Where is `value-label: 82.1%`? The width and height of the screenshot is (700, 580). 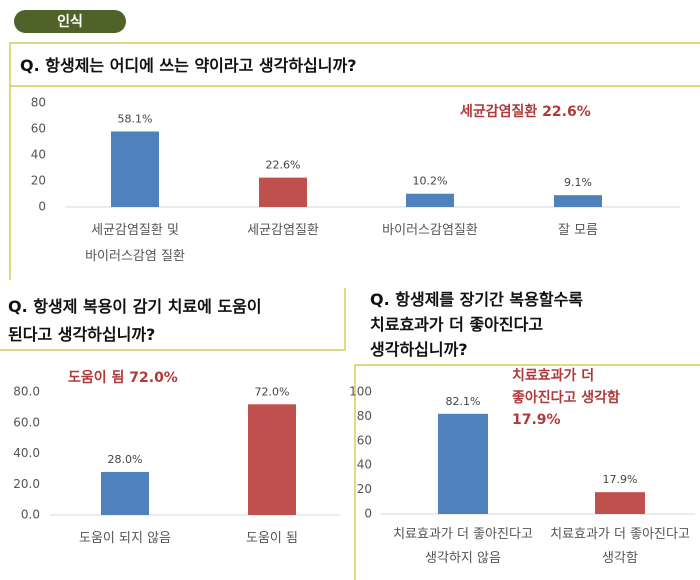 value-label: 82.1% is located at coordinates (463, 401).